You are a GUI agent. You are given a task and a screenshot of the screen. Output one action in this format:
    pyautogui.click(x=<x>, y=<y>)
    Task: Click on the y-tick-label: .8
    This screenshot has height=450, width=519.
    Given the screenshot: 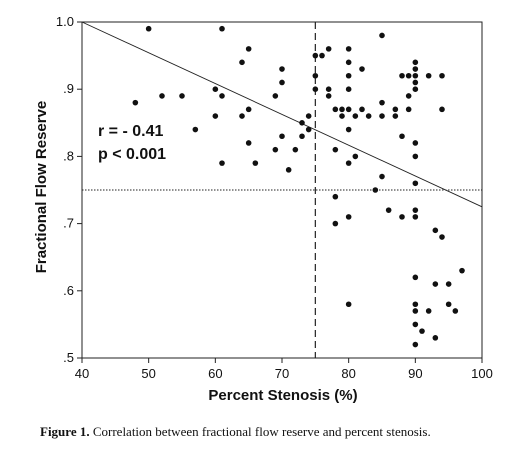 What is the action you would take?
    pyautogui.click(x=68, y=155)
    